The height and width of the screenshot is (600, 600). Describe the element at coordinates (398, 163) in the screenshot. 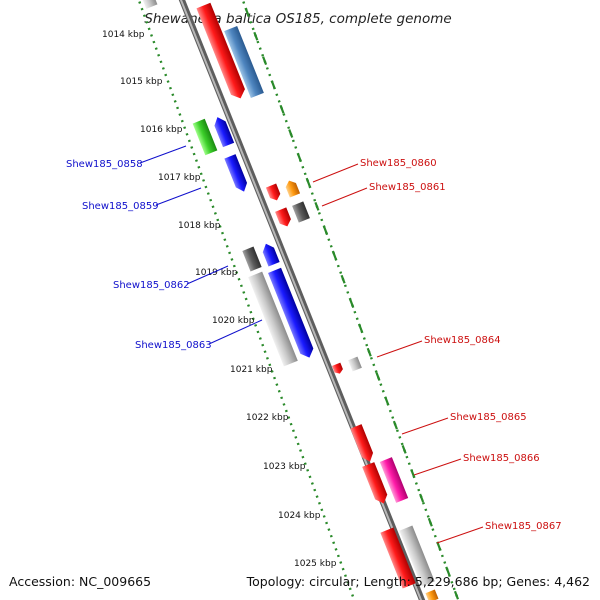

I see `gene-label-right: Shew185_0860` at that location.